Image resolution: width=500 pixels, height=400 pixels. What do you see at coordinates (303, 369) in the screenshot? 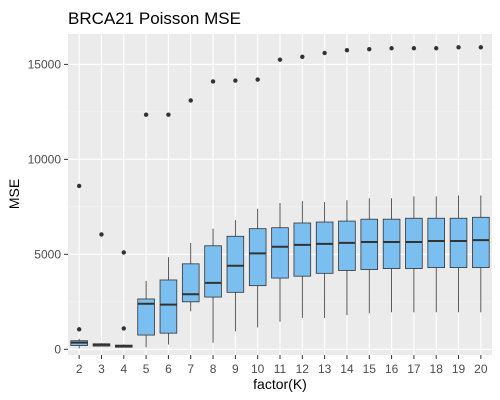
I see `x-tick-label: 12` at bounding box center [303, 369].